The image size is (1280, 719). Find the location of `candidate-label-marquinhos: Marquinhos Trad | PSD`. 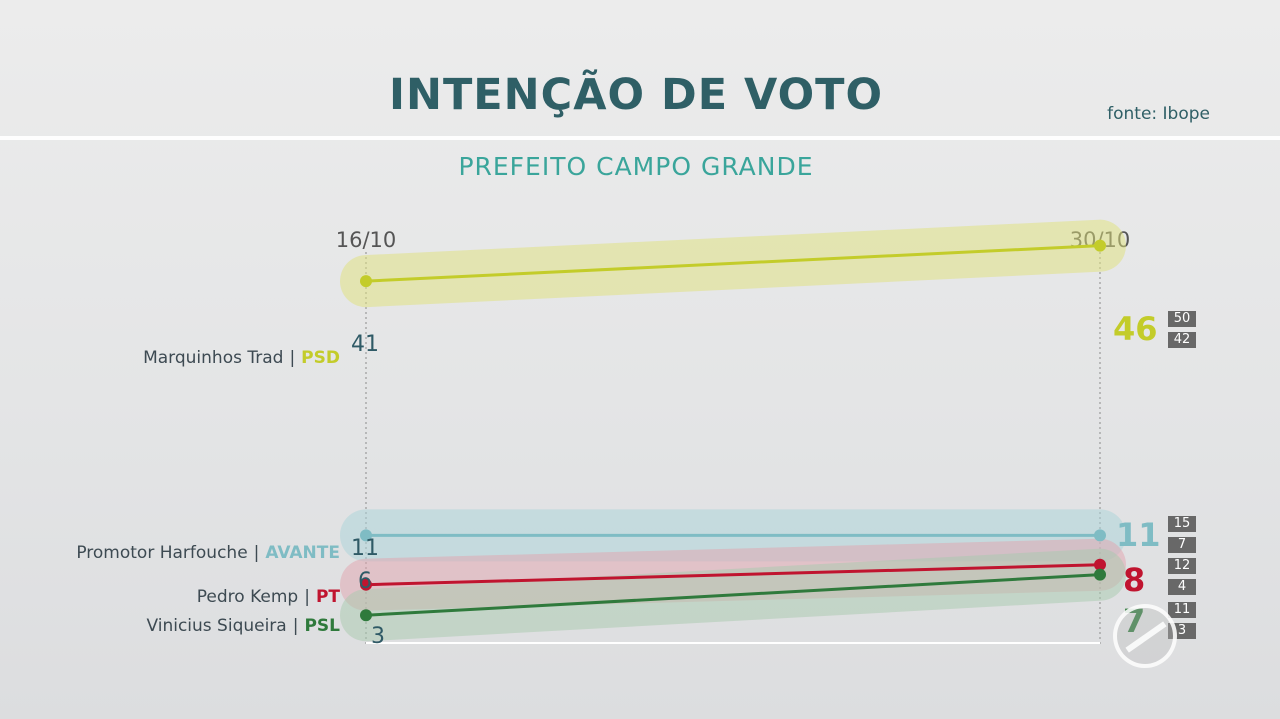

candidate-label-marquinhos: Marquinhos Trad | PSD is located at coordinates (241, 358).